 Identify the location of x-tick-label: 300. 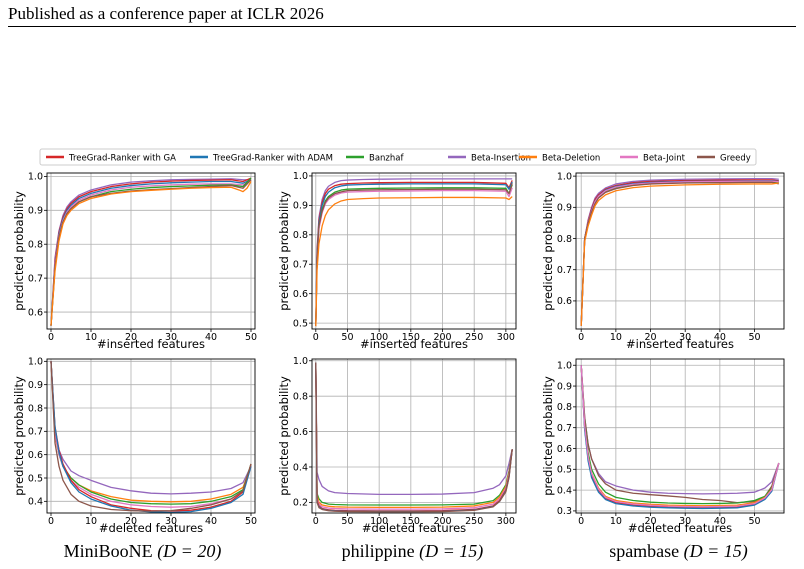
(506, 337).